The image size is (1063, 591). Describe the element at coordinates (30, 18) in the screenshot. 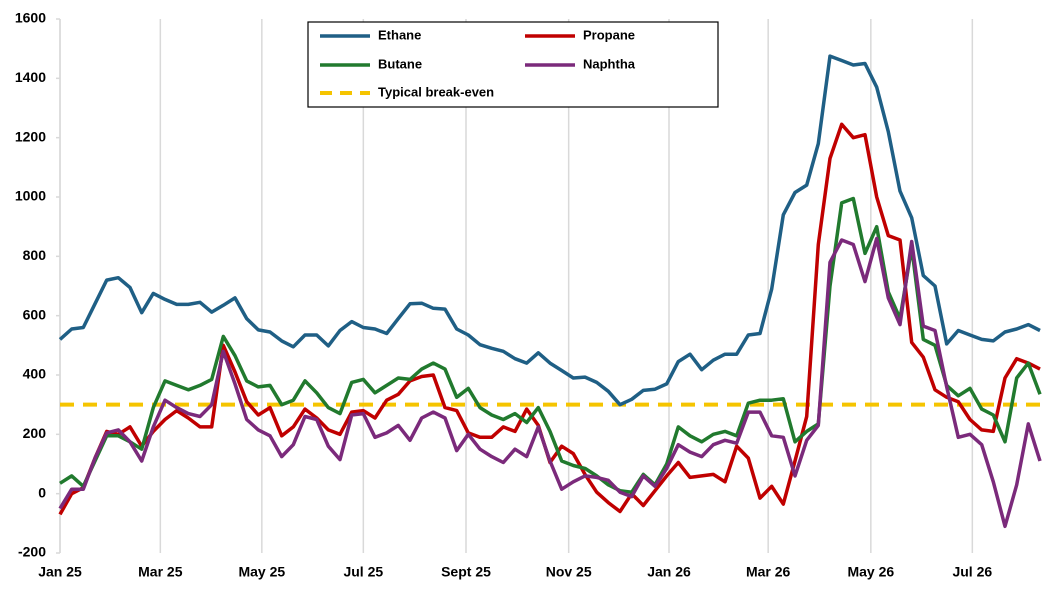

I see `y-tick-label: 1600` at that location.